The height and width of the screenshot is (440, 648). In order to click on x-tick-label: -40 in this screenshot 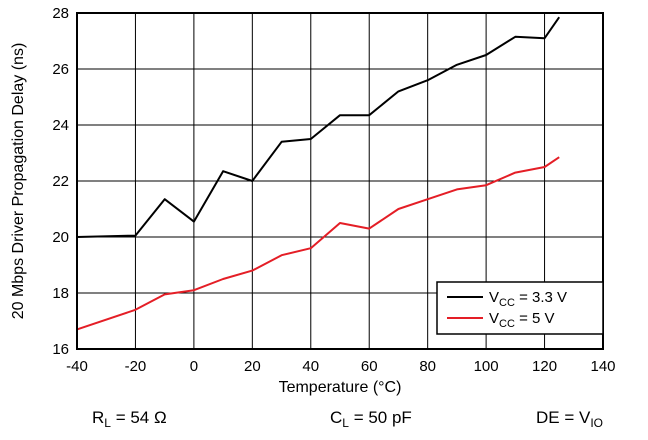, I will do `click(77, 366)`.